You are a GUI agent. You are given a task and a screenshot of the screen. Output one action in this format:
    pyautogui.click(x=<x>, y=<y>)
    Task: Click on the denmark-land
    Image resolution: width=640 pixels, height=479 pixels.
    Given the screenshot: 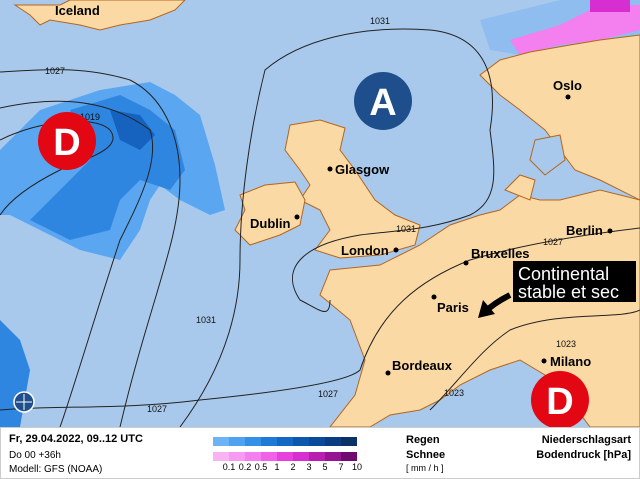 What is the action you would take?
    pyautogui.click(x=520, y=187)
    